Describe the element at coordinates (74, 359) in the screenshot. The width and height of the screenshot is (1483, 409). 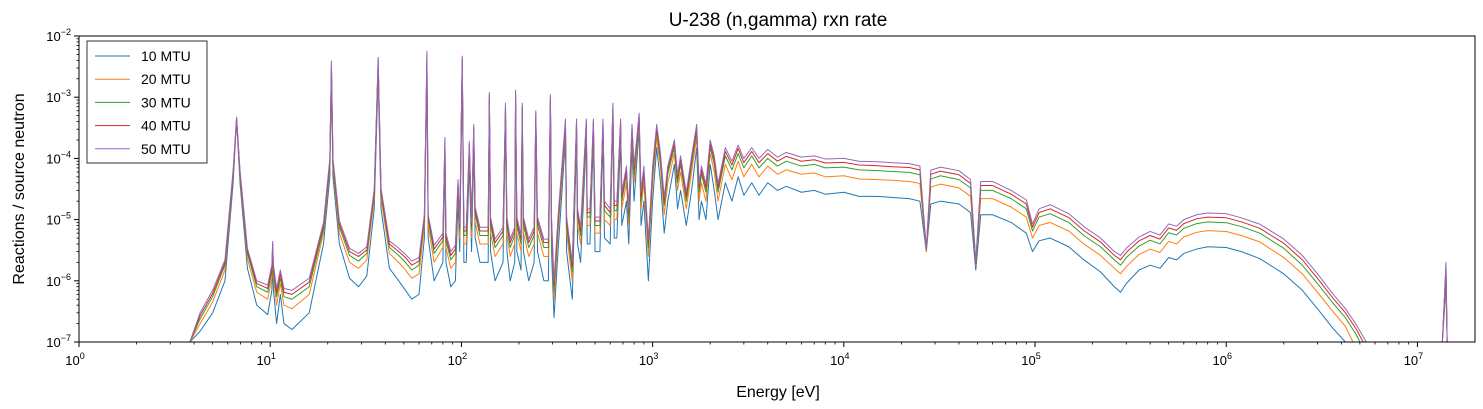
I see `x-tick-label: 10⁰` at that location.